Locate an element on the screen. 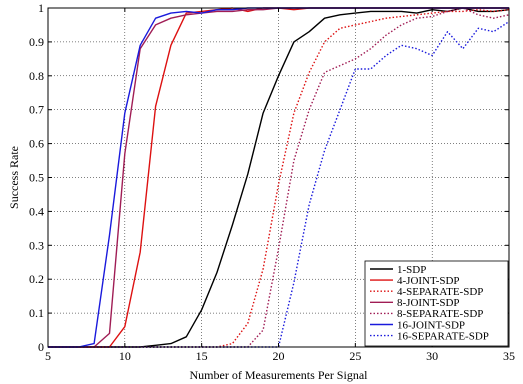 This screenshot has width=523, height=384. y-tick-label: 0 is located at coordinates (41, 347).